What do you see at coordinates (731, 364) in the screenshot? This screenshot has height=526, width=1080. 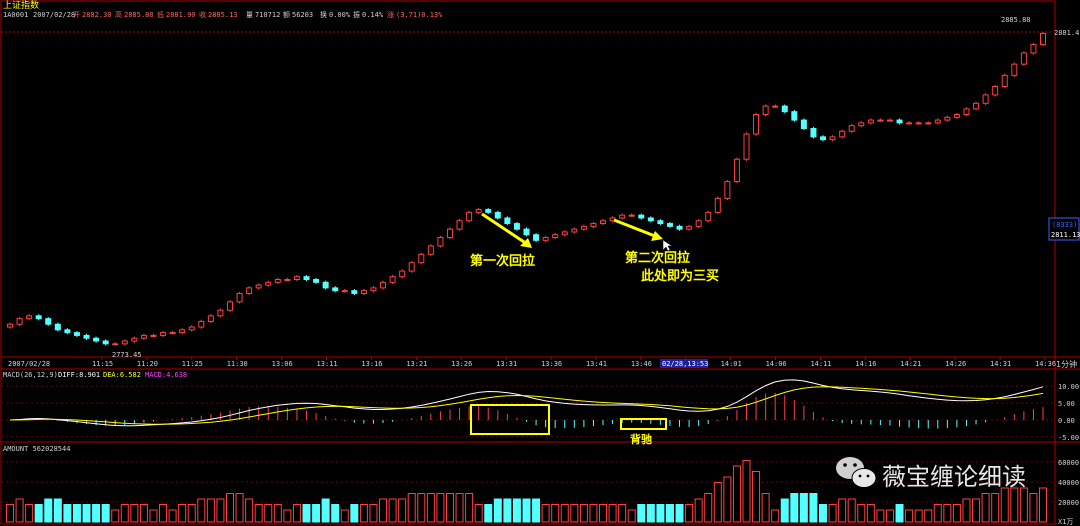 I see `time-tick-label: 14:01` at bounding box center [731, 364].